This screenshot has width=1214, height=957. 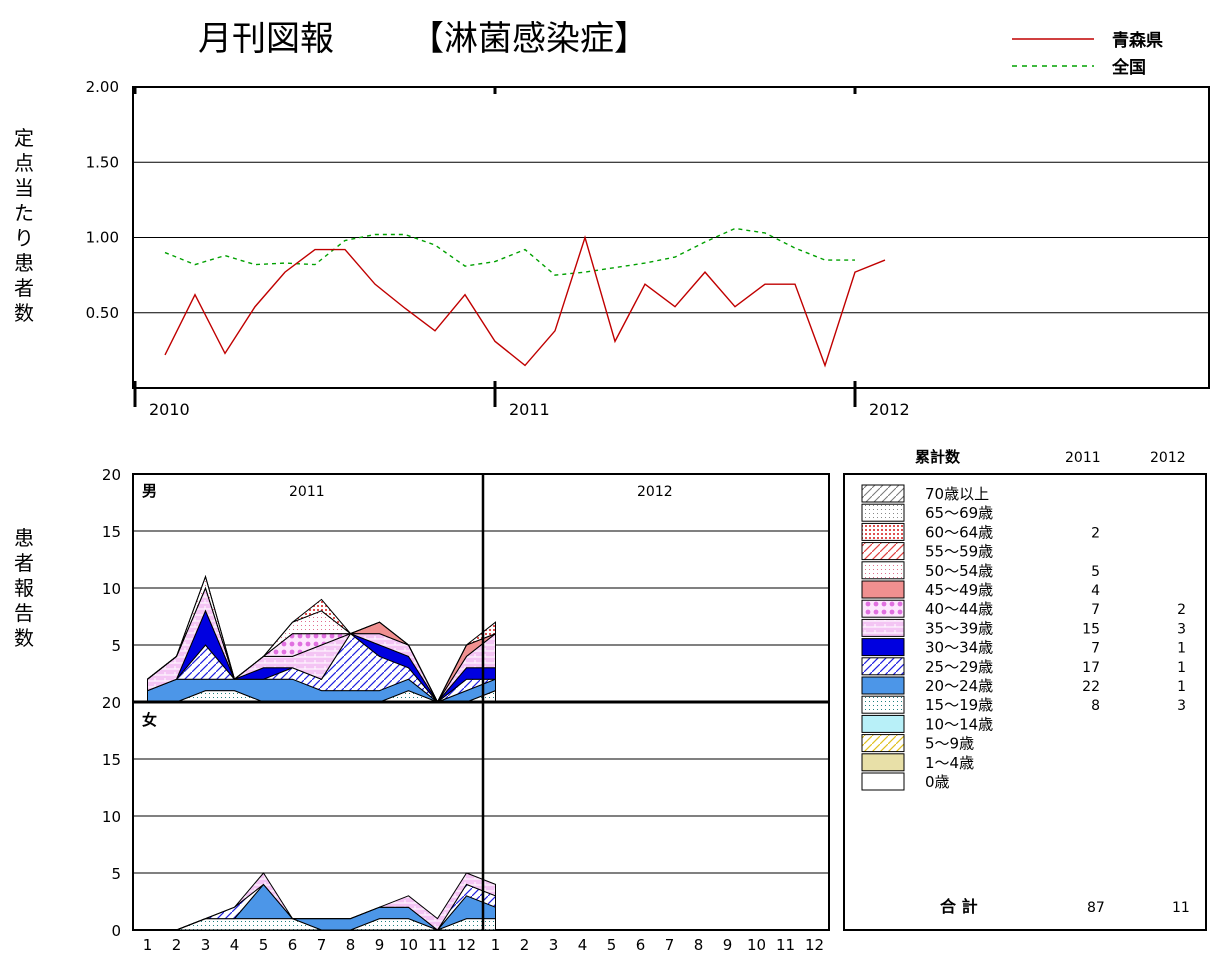 I want to click on male-y-tick-label: 15, so click(x=111, y=532).